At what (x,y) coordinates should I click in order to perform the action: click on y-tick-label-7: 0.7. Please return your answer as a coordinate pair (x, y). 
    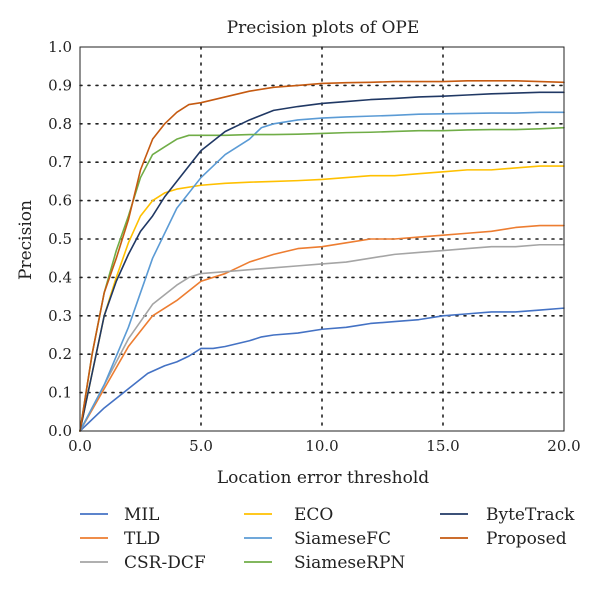
    Looking at the image, I should click on (60, 162).